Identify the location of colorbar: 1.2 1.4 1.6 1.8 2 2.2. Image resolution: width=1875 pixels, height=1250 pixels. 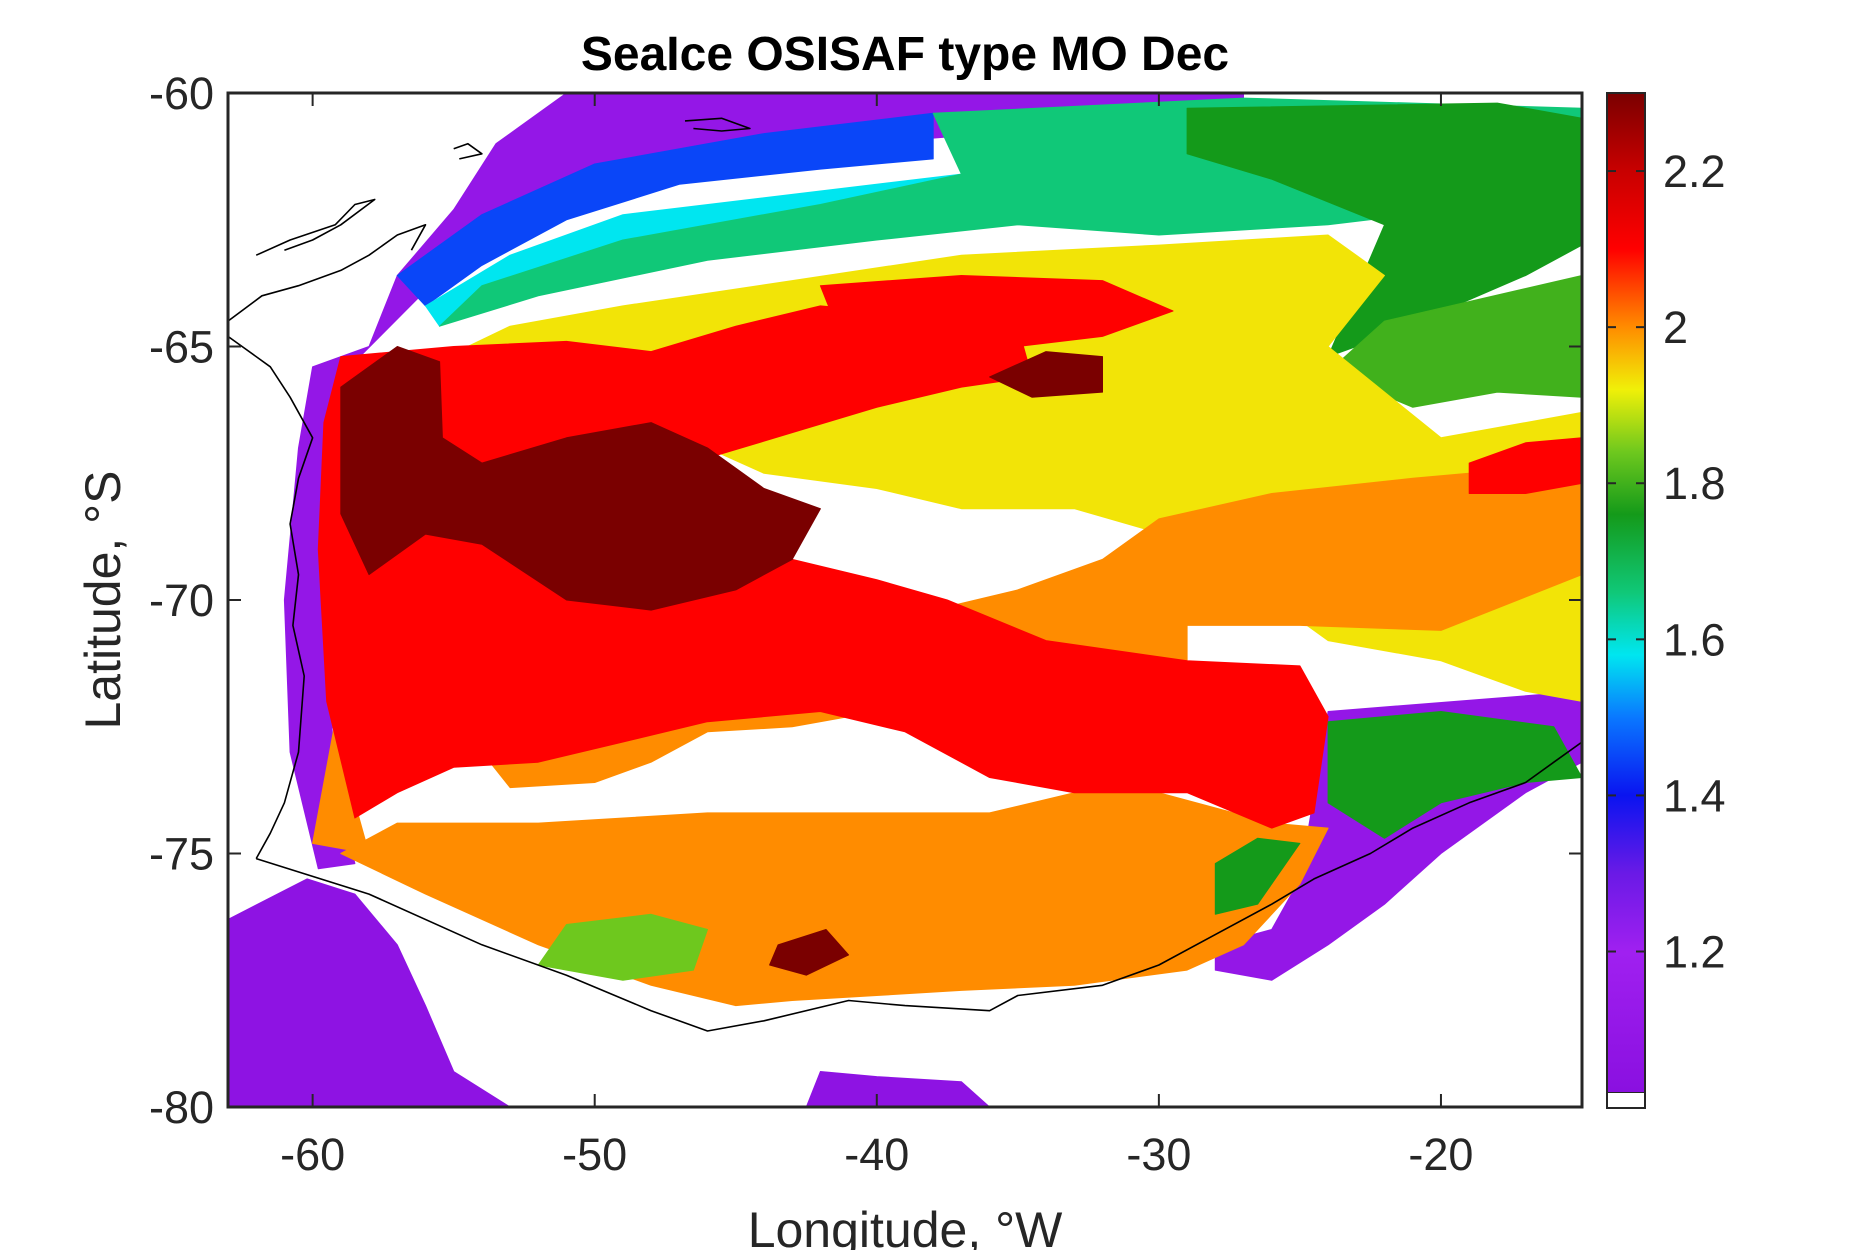
(1666, 600).